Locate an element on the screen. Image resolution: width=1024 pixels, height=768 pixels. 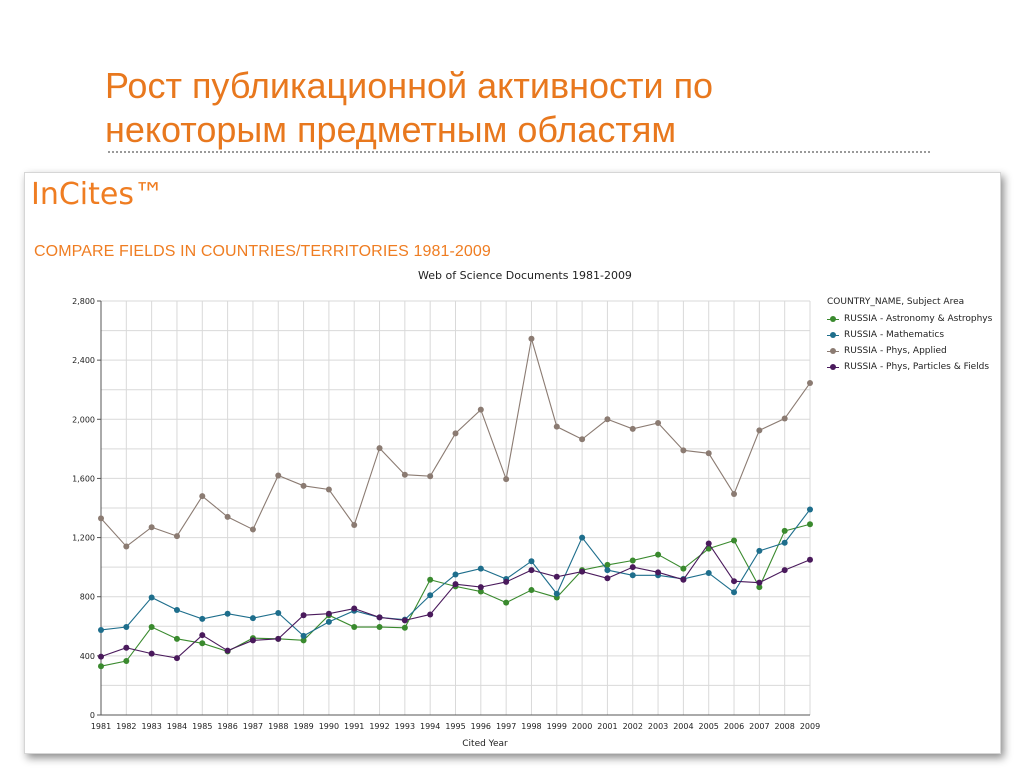
legend-item-2: RUSSIA - Mathematics is located at coordinates (909, 335).